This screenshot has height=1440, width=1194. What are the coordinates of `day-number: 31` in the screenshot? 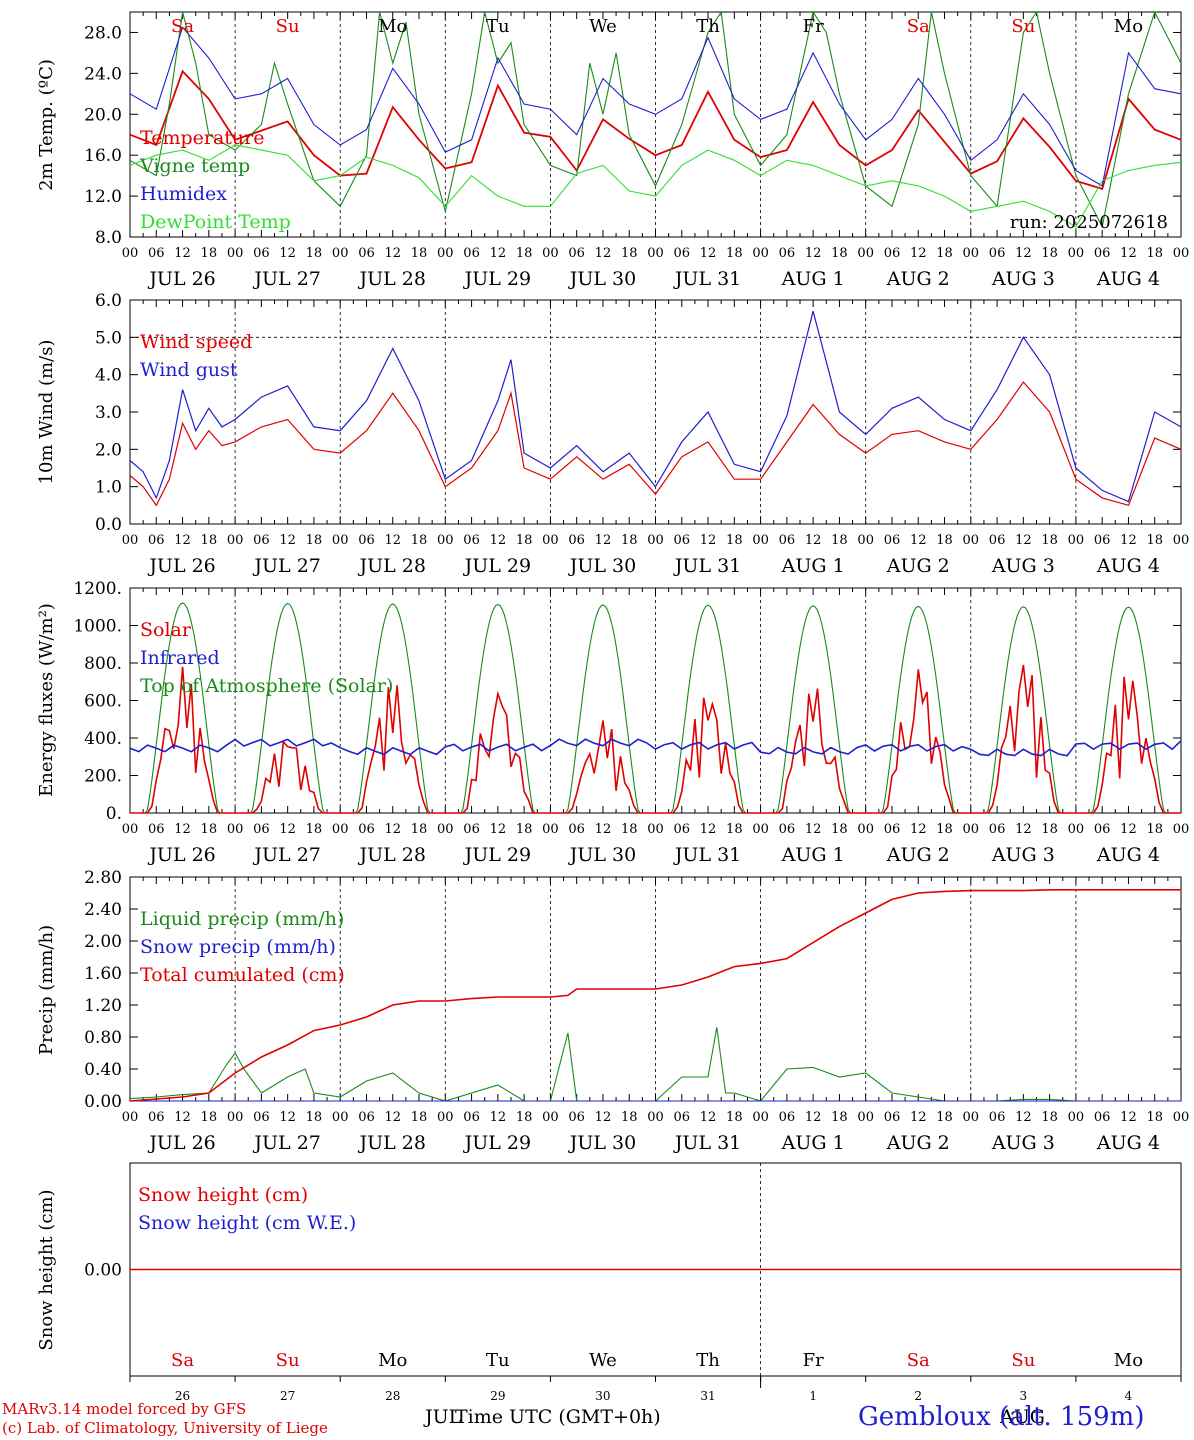 It's located at (707, 1396).